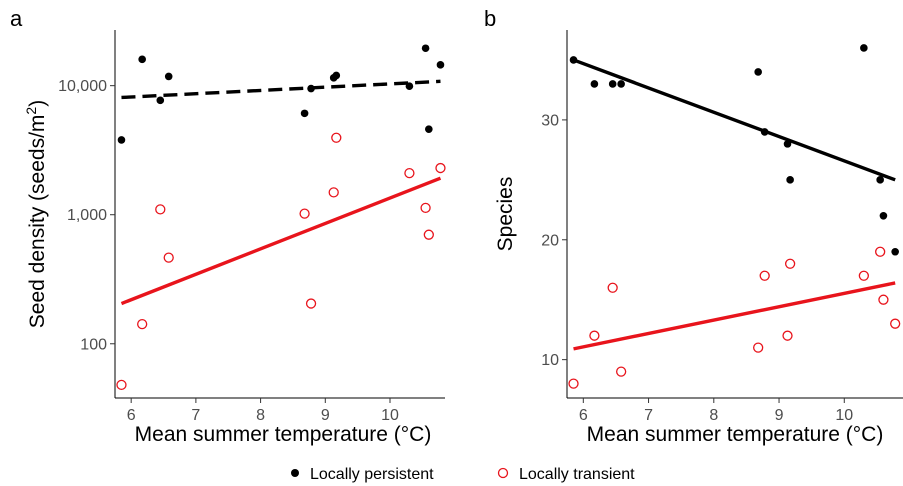 The image size is (903, 486). What do you see at coordinates (550, 360) in the screenshot?
I see `y-tick-label: 10` at bounding box center [550, 360].